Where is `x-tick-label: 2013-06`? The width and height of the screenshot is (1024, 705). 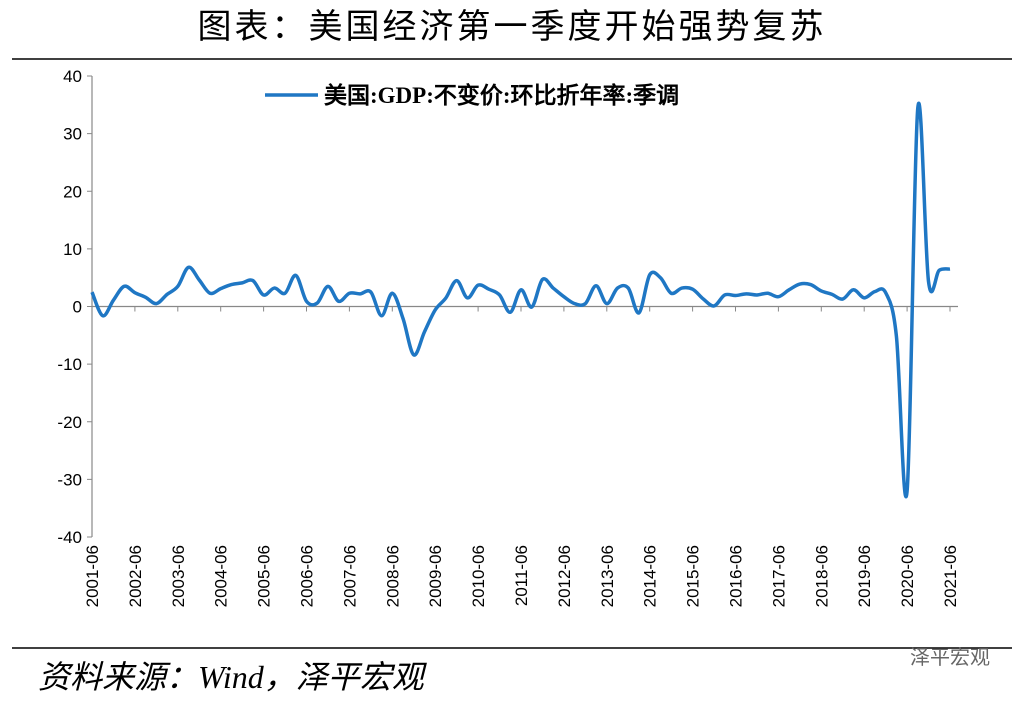
x-tick-label: 2013-06 is located at coordinates (607, 576).